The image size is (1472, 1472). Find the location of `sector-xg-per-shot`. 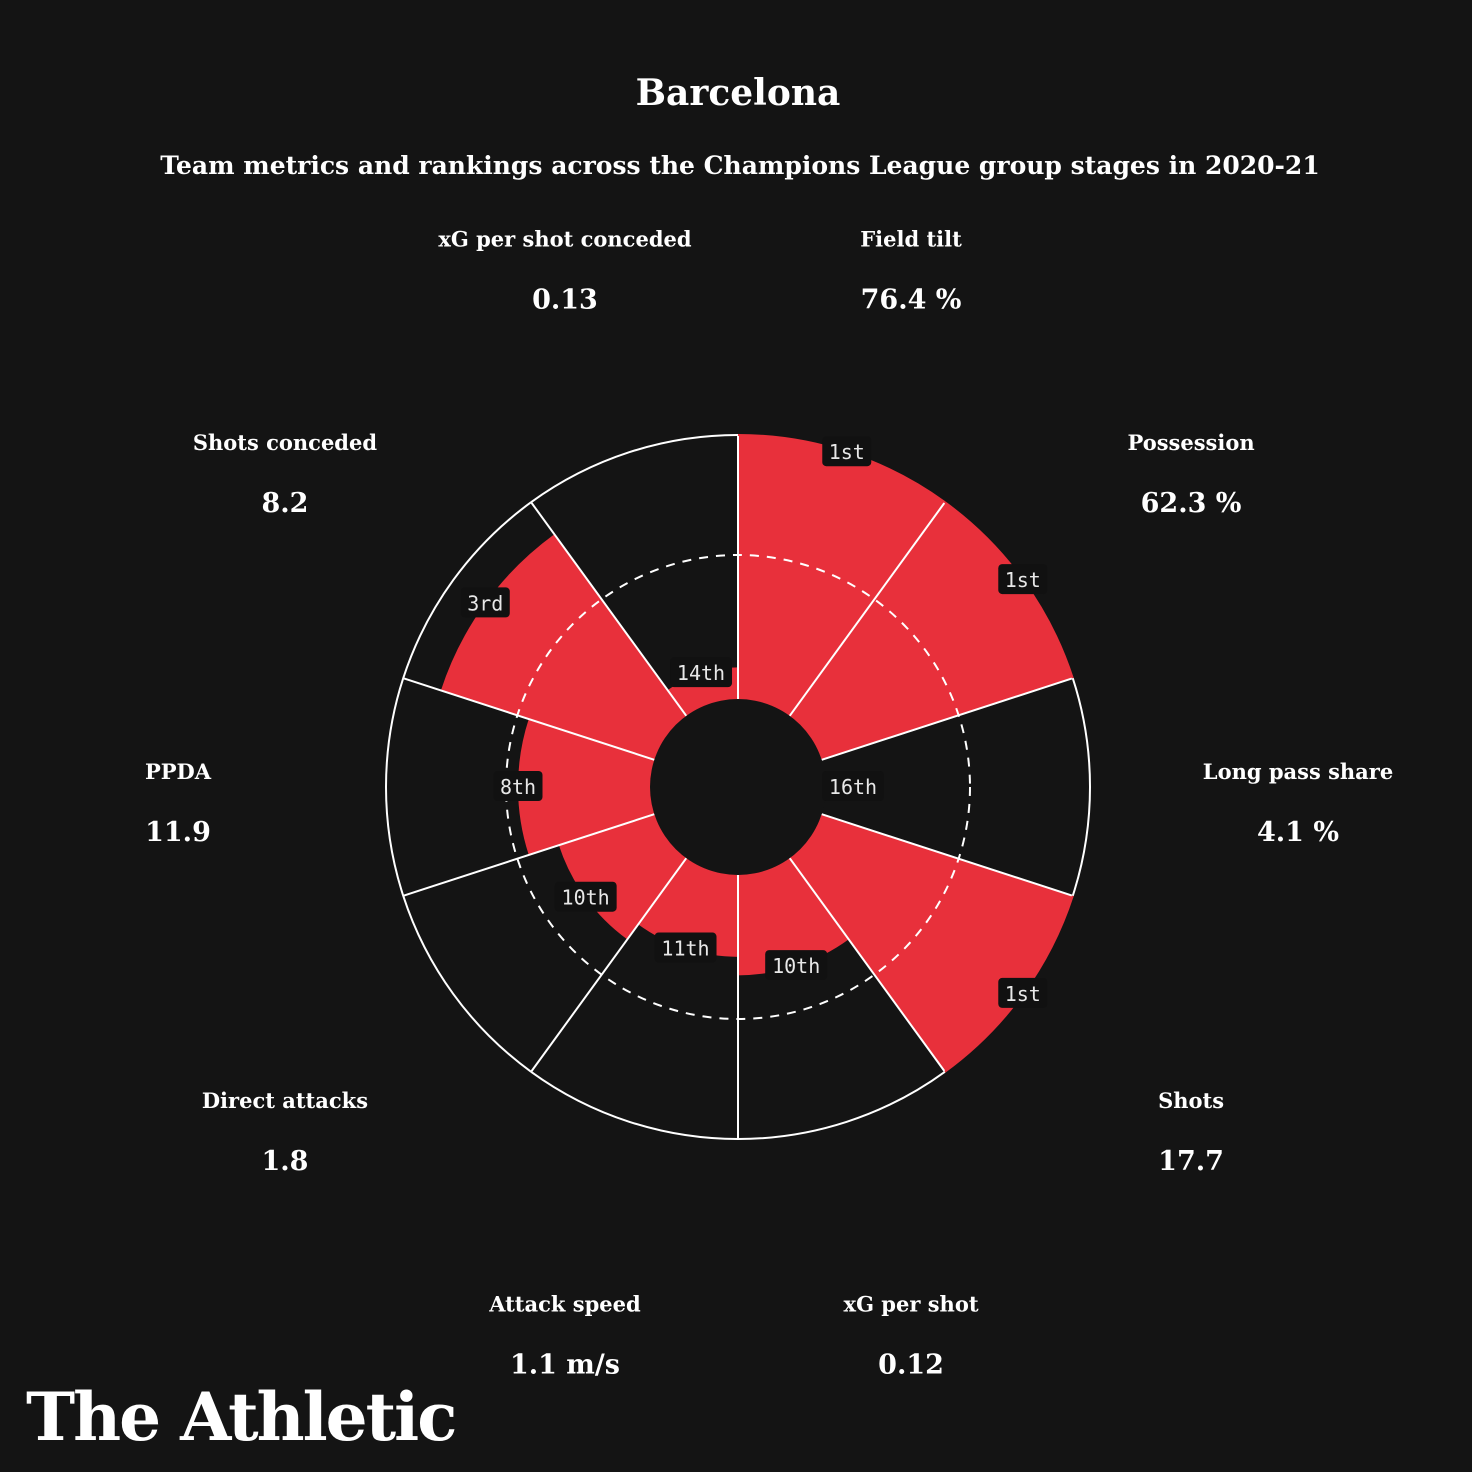

sector-xg-per-shot is located at coordinates (793, 916).